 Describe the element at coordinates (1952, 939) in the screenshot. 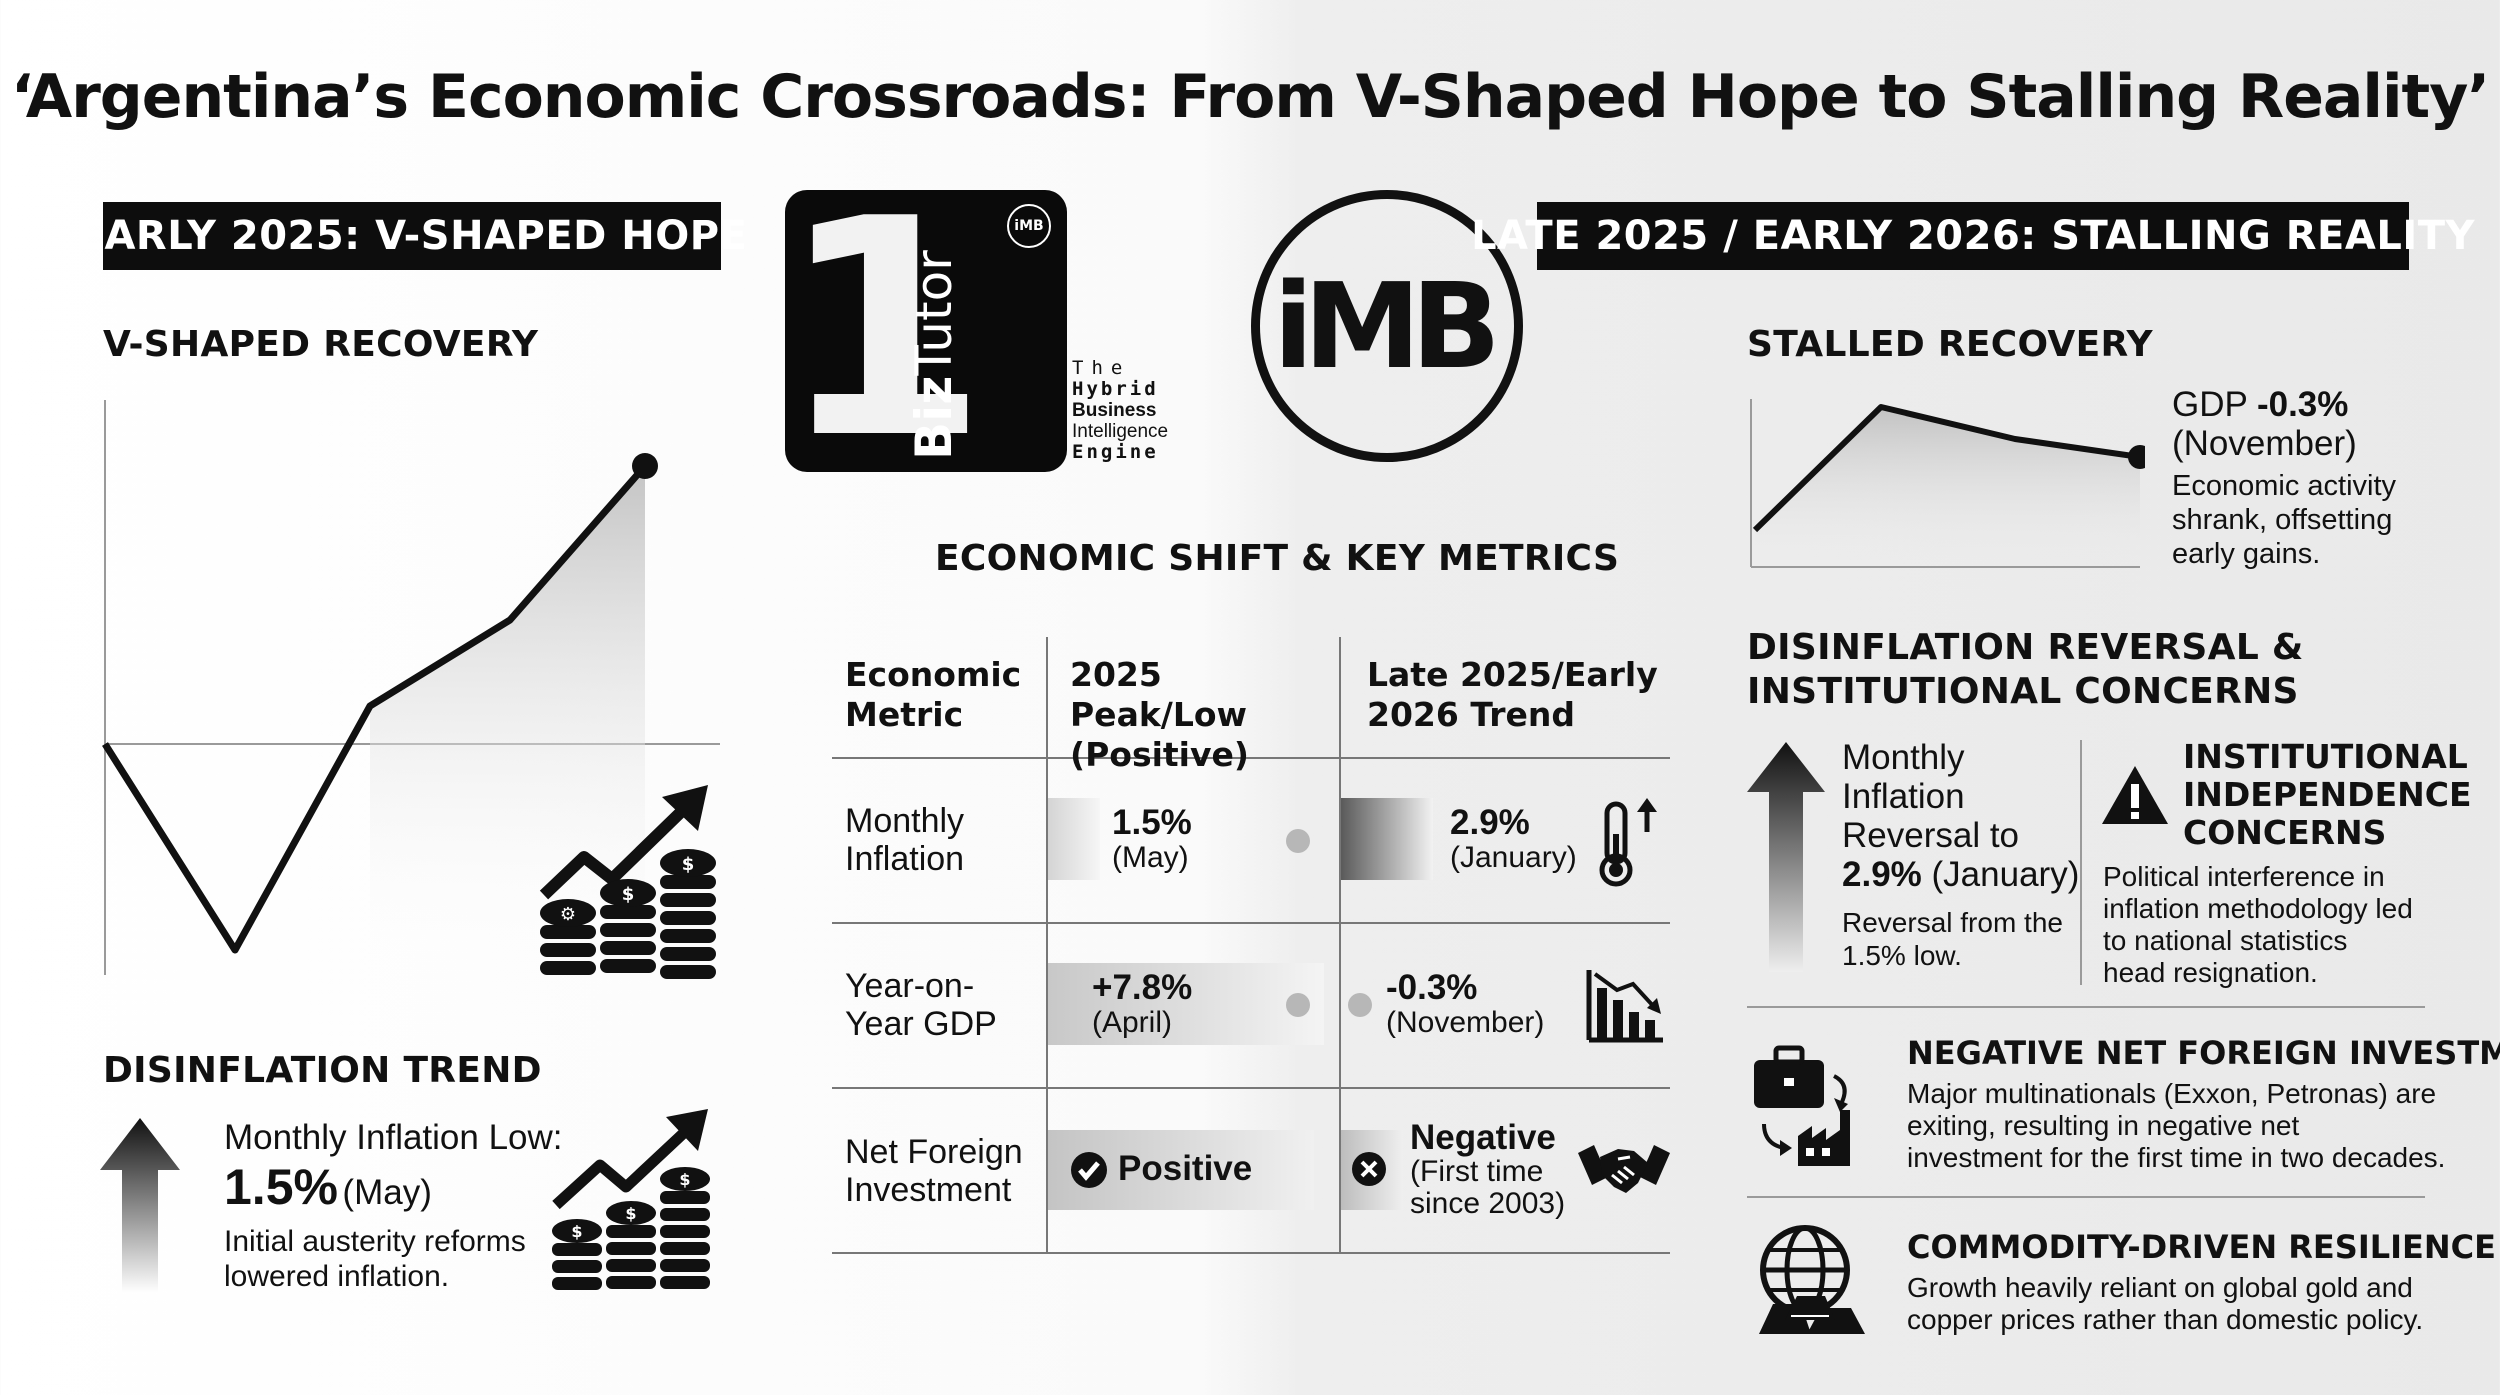

I see `reversal-note: Reversal from the 1.5% low.` at that location.